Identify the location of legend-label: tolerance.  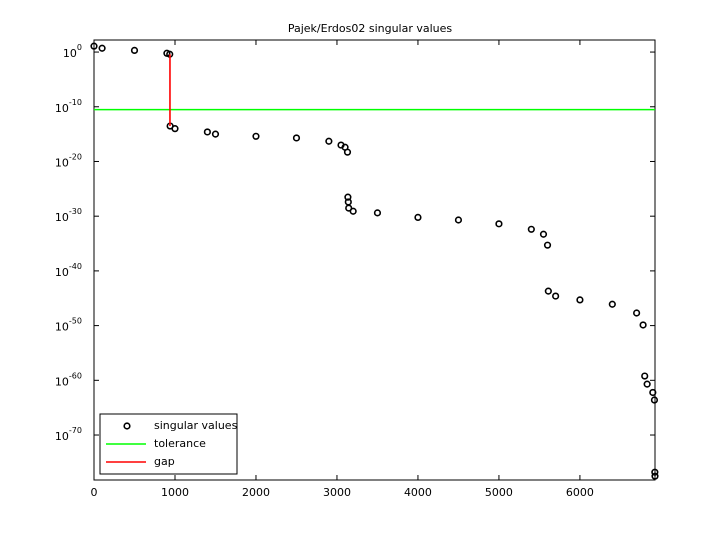
(180, 443).